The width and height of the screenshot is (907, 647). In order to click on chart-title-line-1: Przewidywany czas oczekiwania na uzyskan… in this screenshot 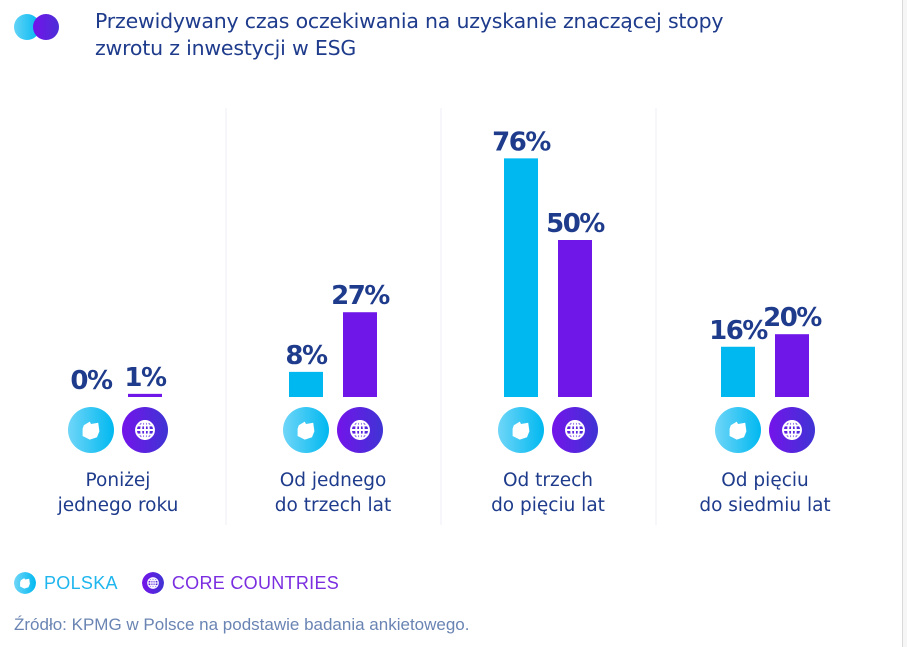, I will do `click(409, 21)`.